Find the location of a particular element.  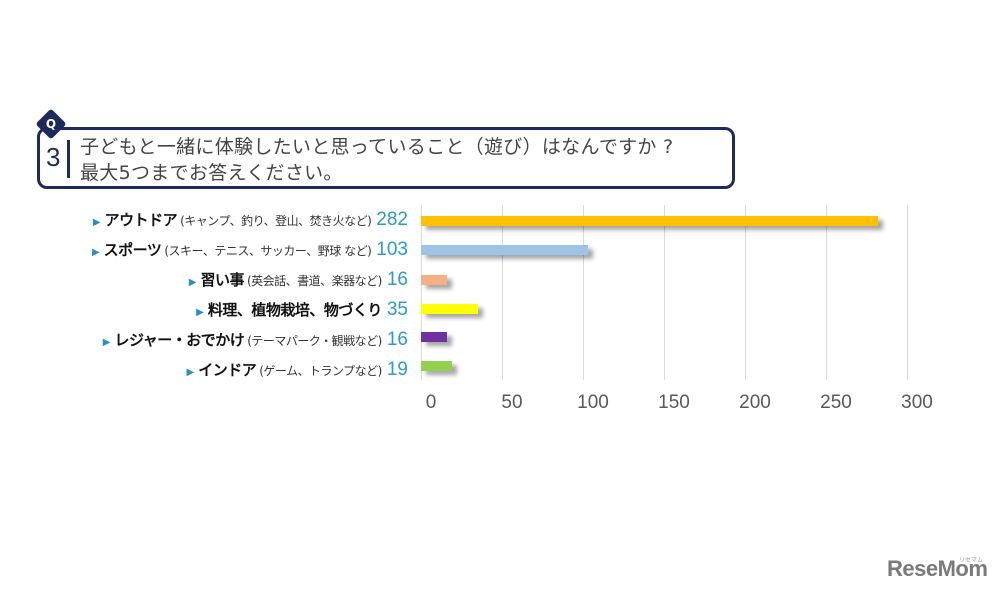

row-sub-label: (ゲーム、トランプなど) is located at coordinates (320, 371).